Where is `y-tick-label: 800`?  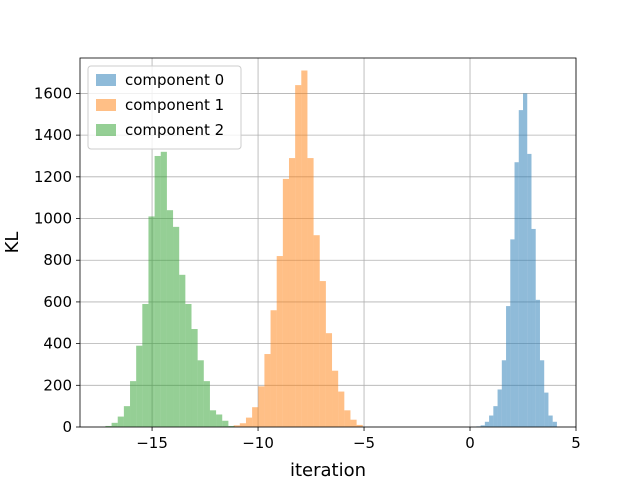 y-tick-label: 800 is located at coordinates (57, 260).